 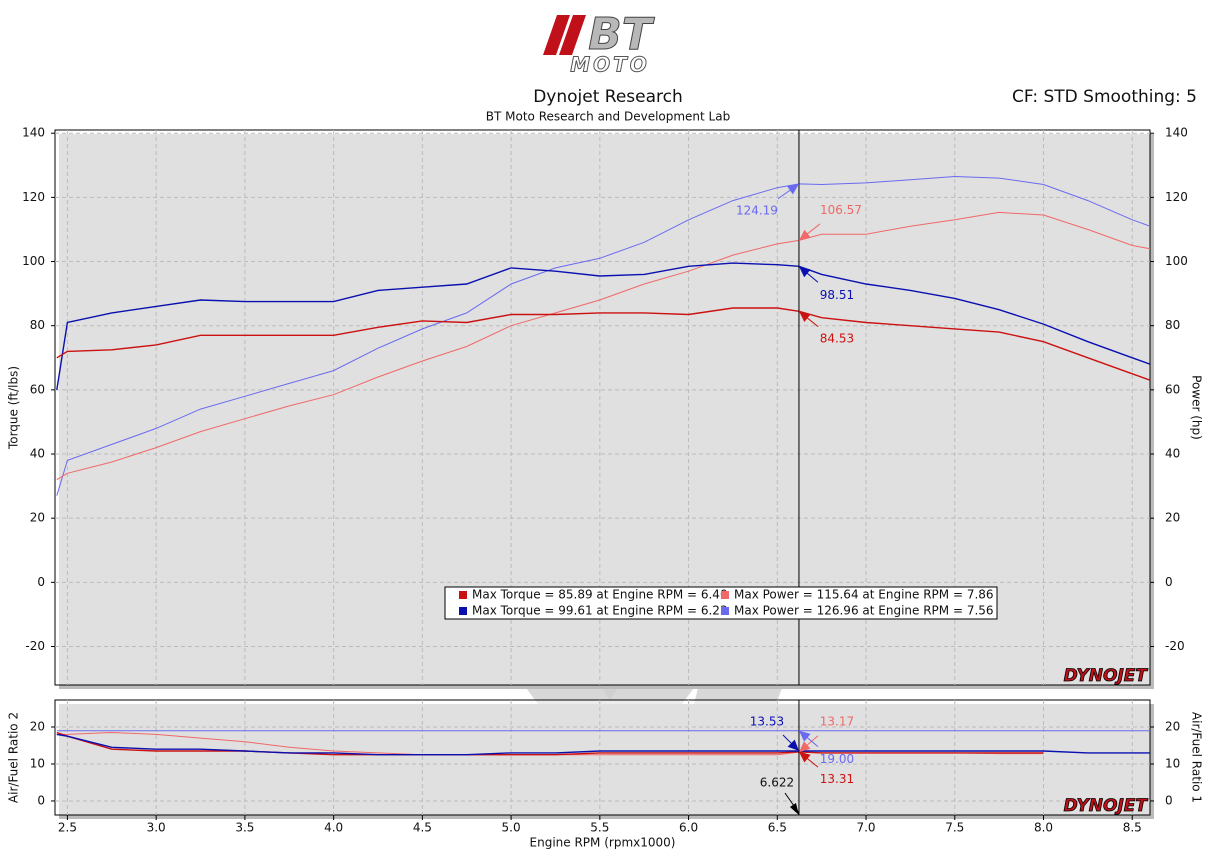 I want to click on y2-tick-label: 80, so click(x=1172, y=325).